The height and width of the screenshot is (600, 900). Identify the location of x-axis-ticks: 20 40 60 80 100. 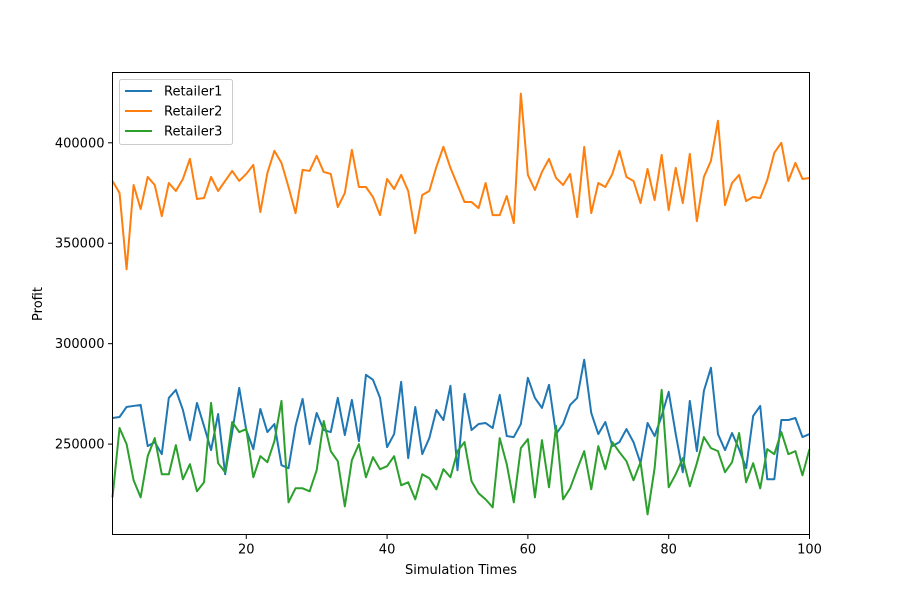
(530, 546).